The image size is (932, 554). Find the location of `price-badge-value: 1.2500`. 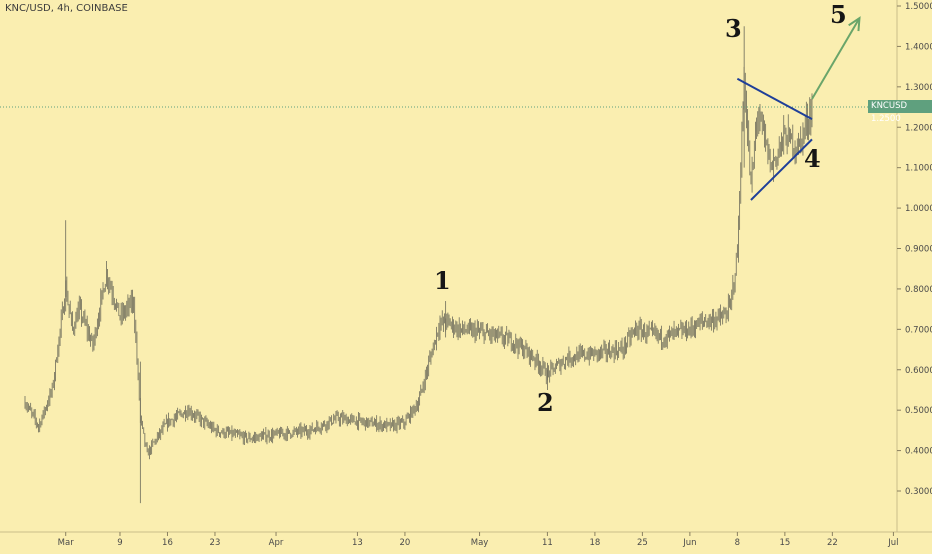

price-badge-value: 1.2500 is located at coordinates (886, 119).